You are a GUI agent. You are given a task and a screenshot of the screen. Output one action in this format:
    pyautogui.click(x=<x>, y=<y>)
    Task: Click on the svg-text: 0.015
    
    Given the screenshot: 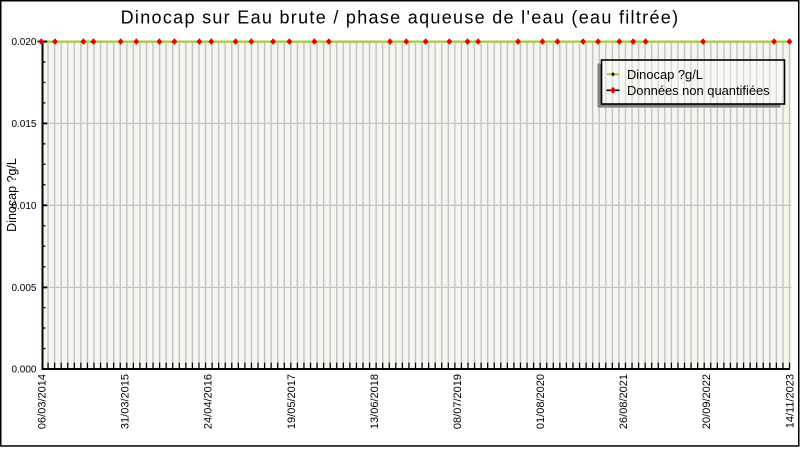 What is the action you would take?
    pyautogui.click(x=23, y=124)
    